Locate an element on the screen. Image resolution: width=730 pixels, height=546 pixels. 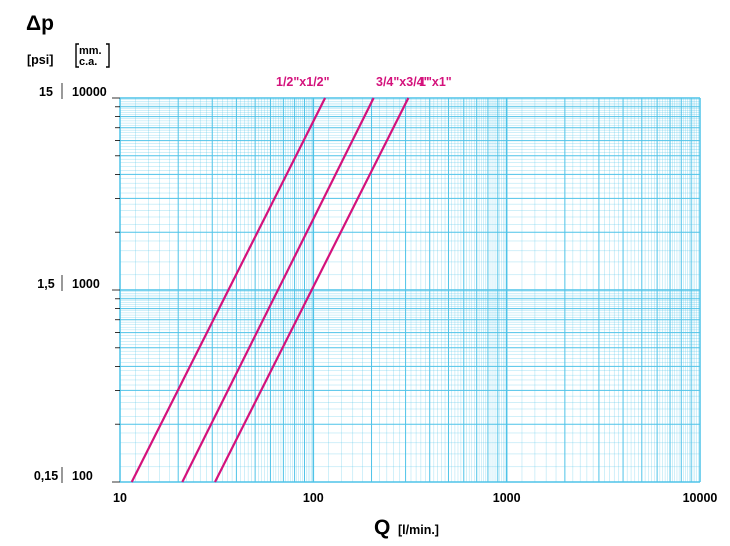
x-tick-label: 10000 is located at coordinates (700, 498).